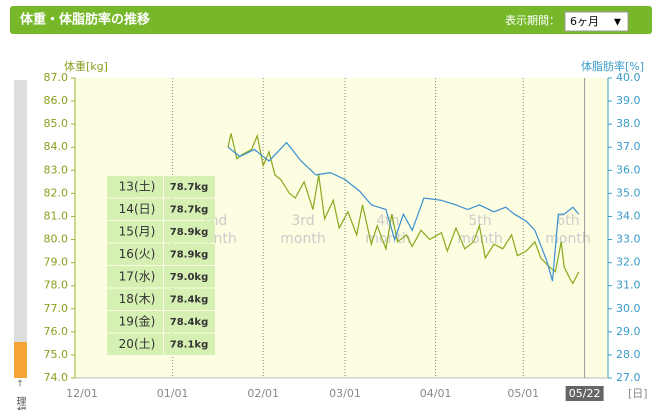 The image size is (662, 414). Describe the element at coordinates (173, 393) in the screenshot. I see `x-tick-label: 01/01` at that location.